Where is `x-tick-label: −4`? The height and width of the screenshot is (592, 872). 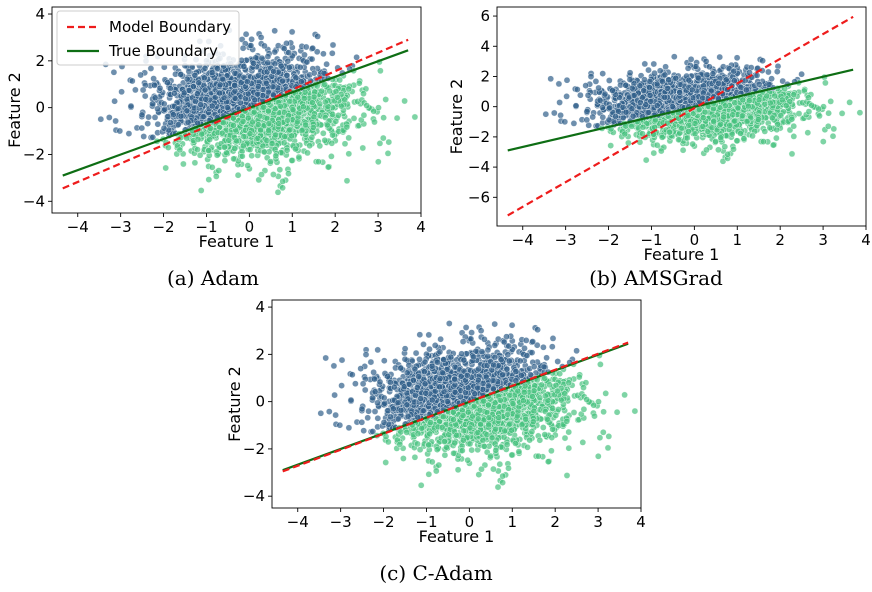
x-tick-label: −4 is located at coordinates (78, 227).